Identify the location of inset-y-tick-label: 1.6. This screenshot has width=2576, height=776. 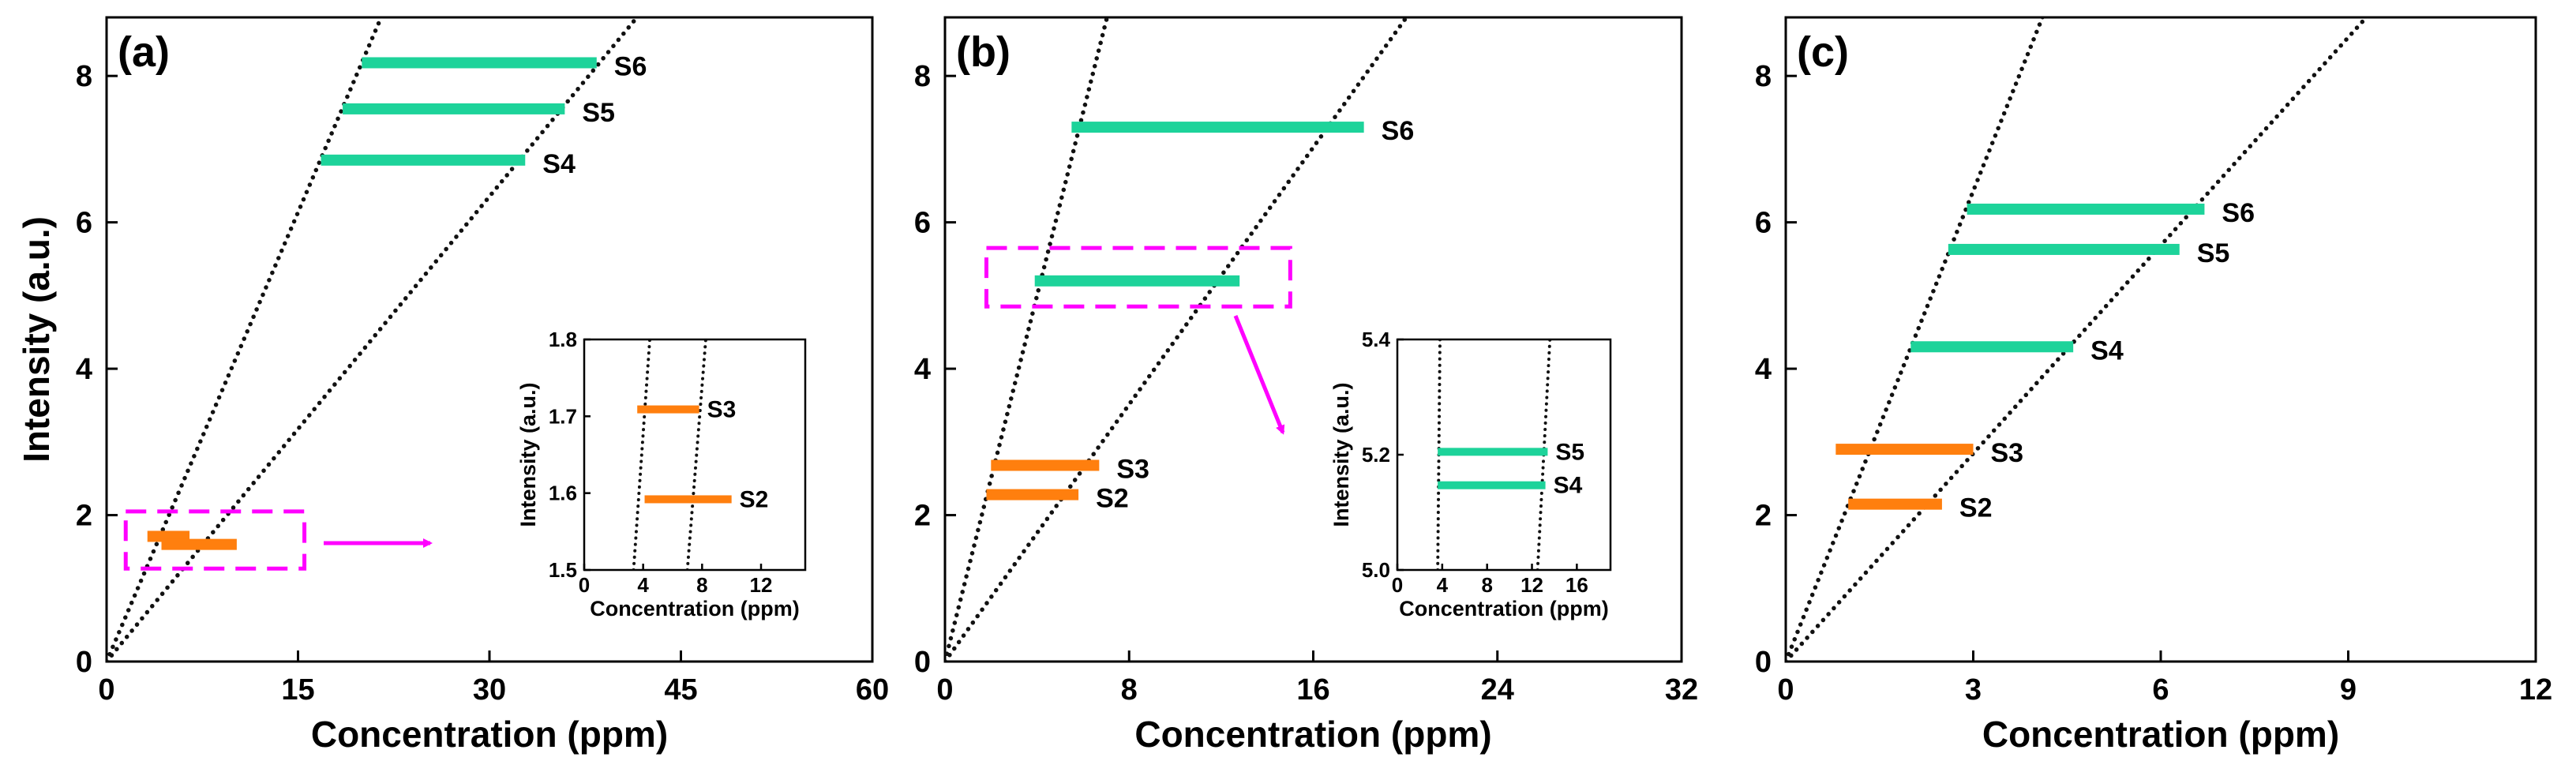
(563, 494).